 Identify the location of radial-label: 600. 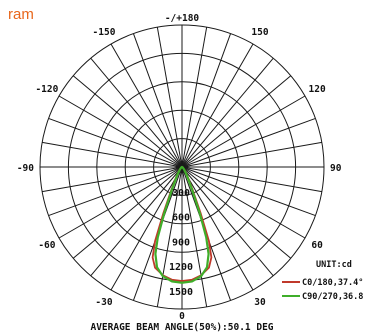
(181, 218).